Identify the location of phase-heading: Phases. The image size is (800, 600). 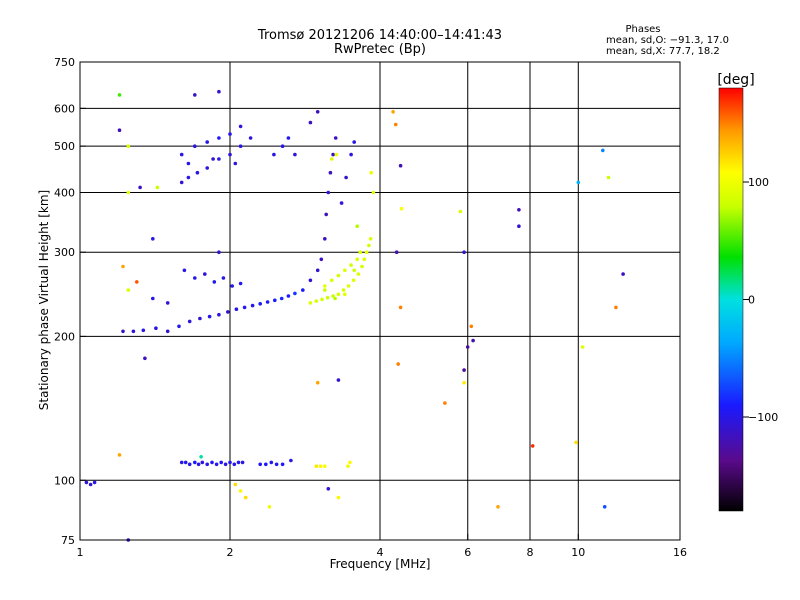
(642, 29).